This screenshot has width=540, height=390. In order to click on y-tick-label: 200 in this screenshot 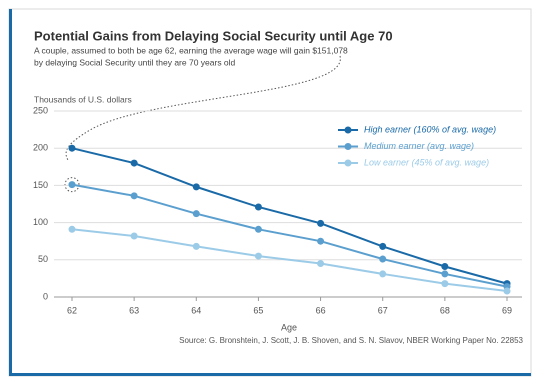, I will do `click(40, 148)`.